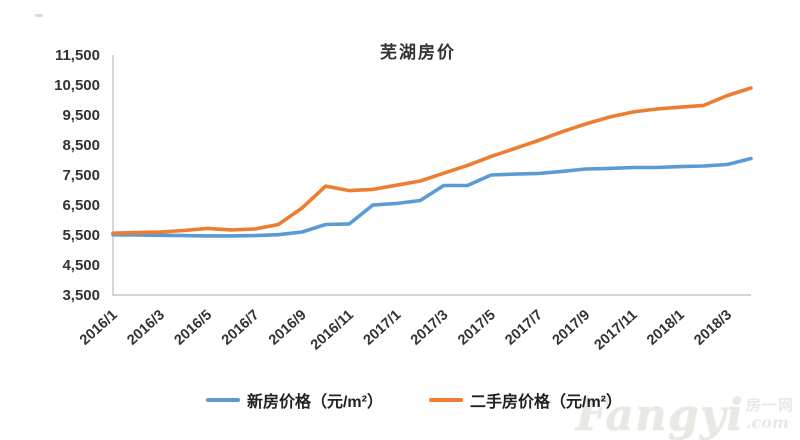  What do you see at coordinates (241, 328) in the screenshot?
I see `x-tick-label: 2016/7` at bounding box center [241, 328].